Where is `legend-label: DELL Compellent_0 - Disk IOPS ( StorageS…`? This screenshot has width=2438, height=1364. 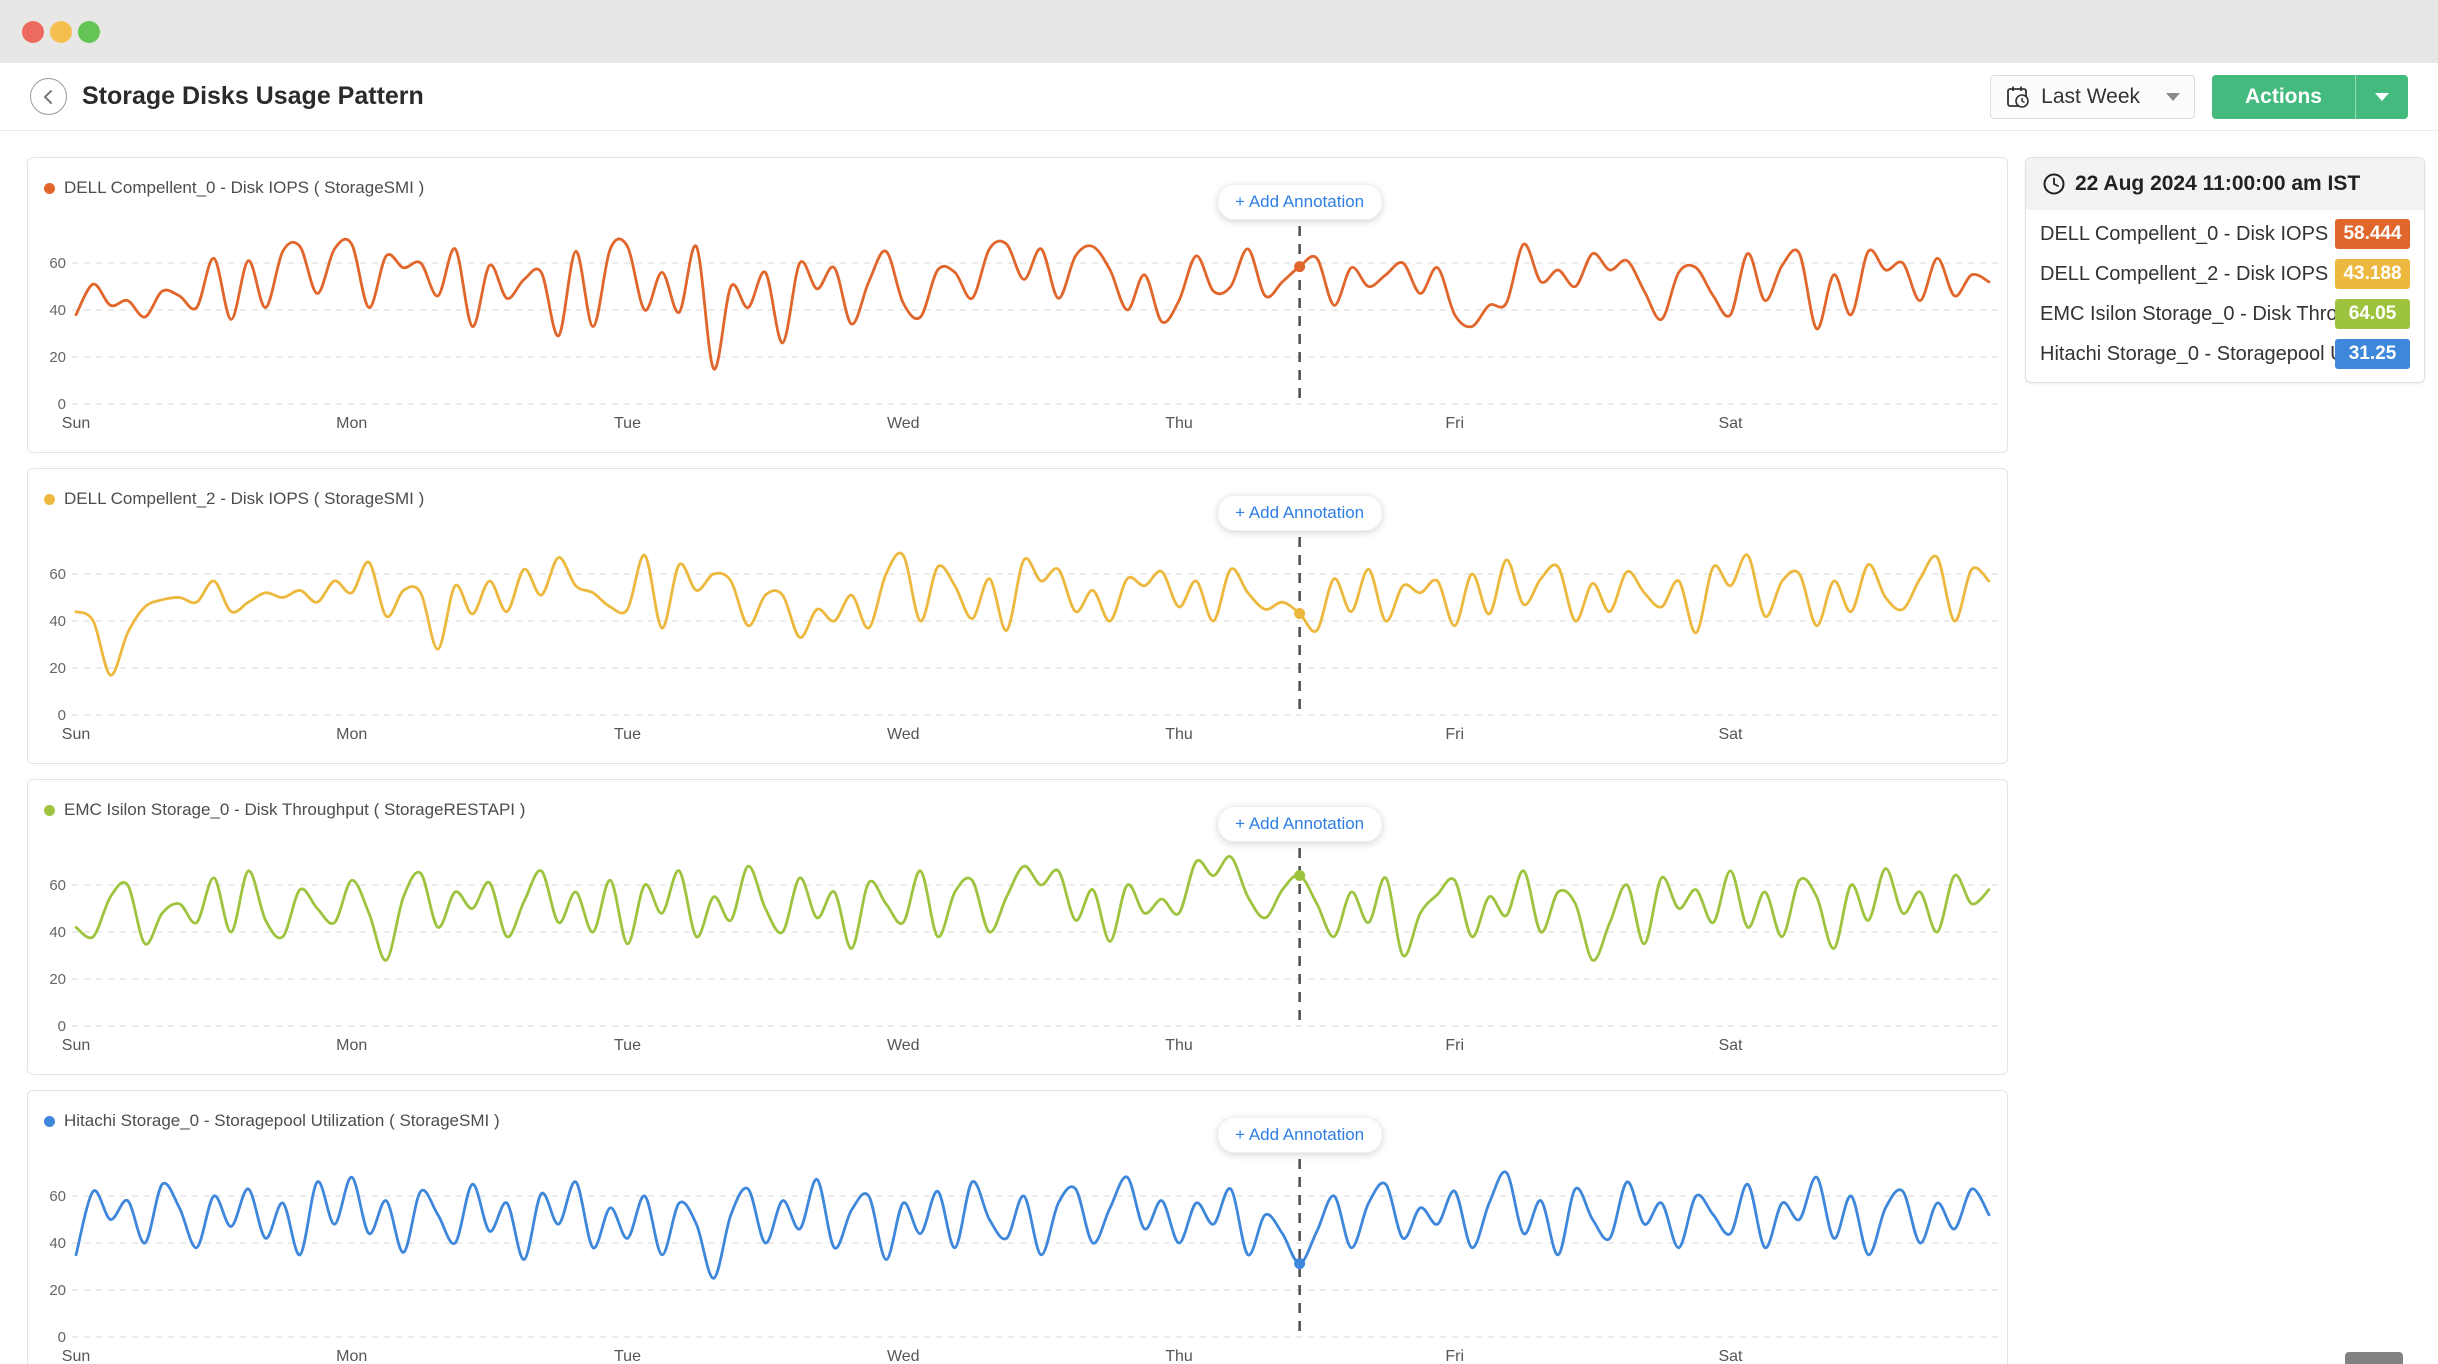 legend-label: DELL Compellent_0 - Disk IOPS ( StorageS… is located at coordinates (244, 187).